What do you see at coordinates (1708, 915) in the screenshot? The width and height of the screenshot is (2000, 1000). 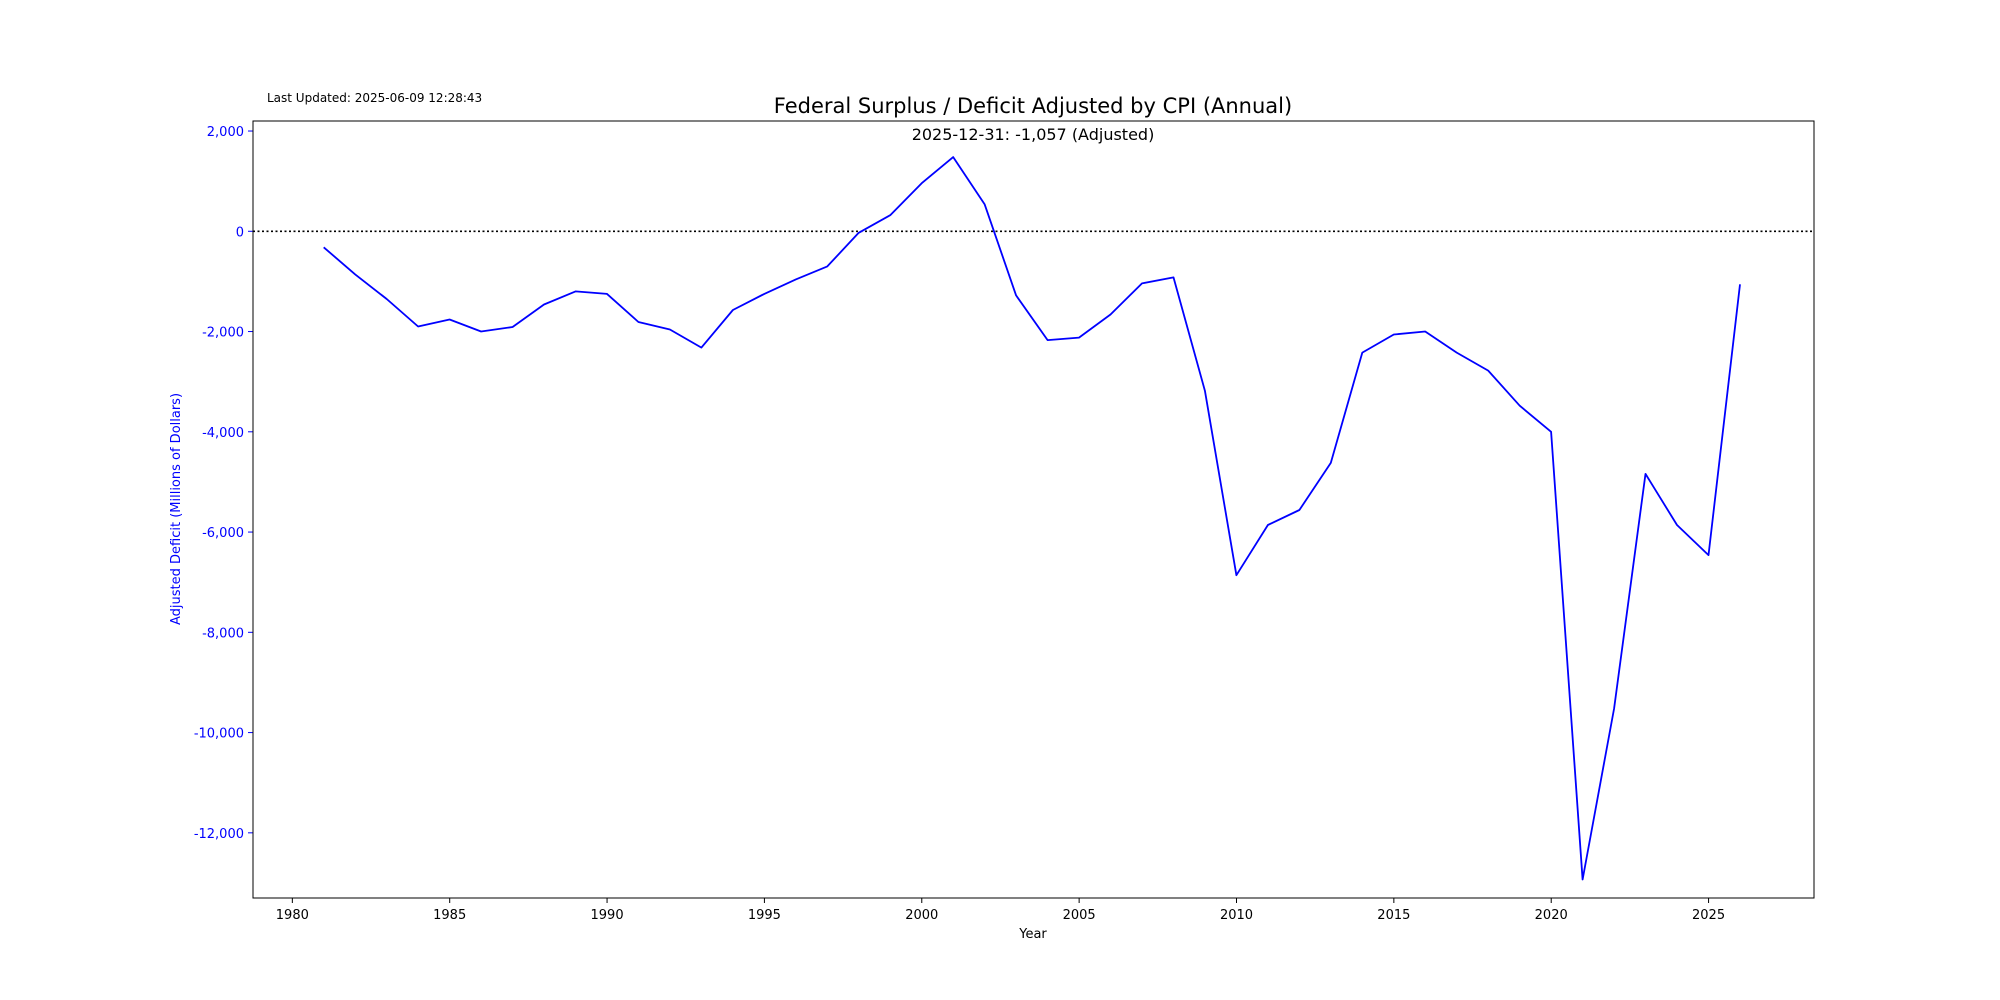 I see `x-tick-label: 2025` at bounding box center [1708, 915].